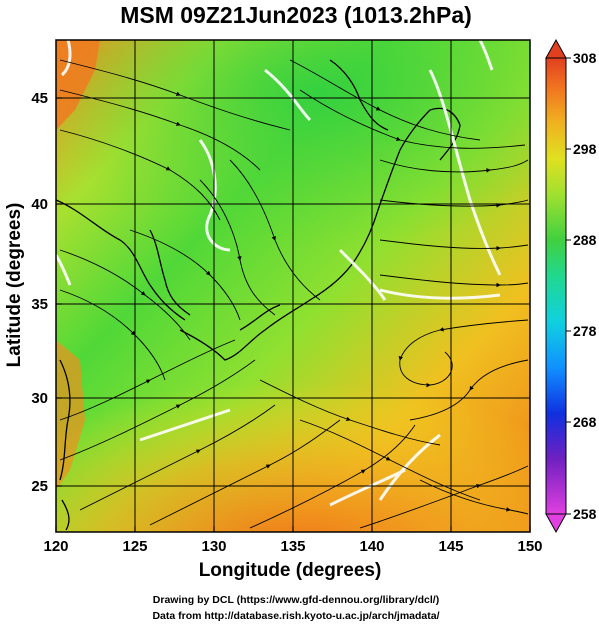  What do you see at coordinates (529, 546) in the screenshot?
I see `x-tick-label: 150` at bounding box center [529, 546].